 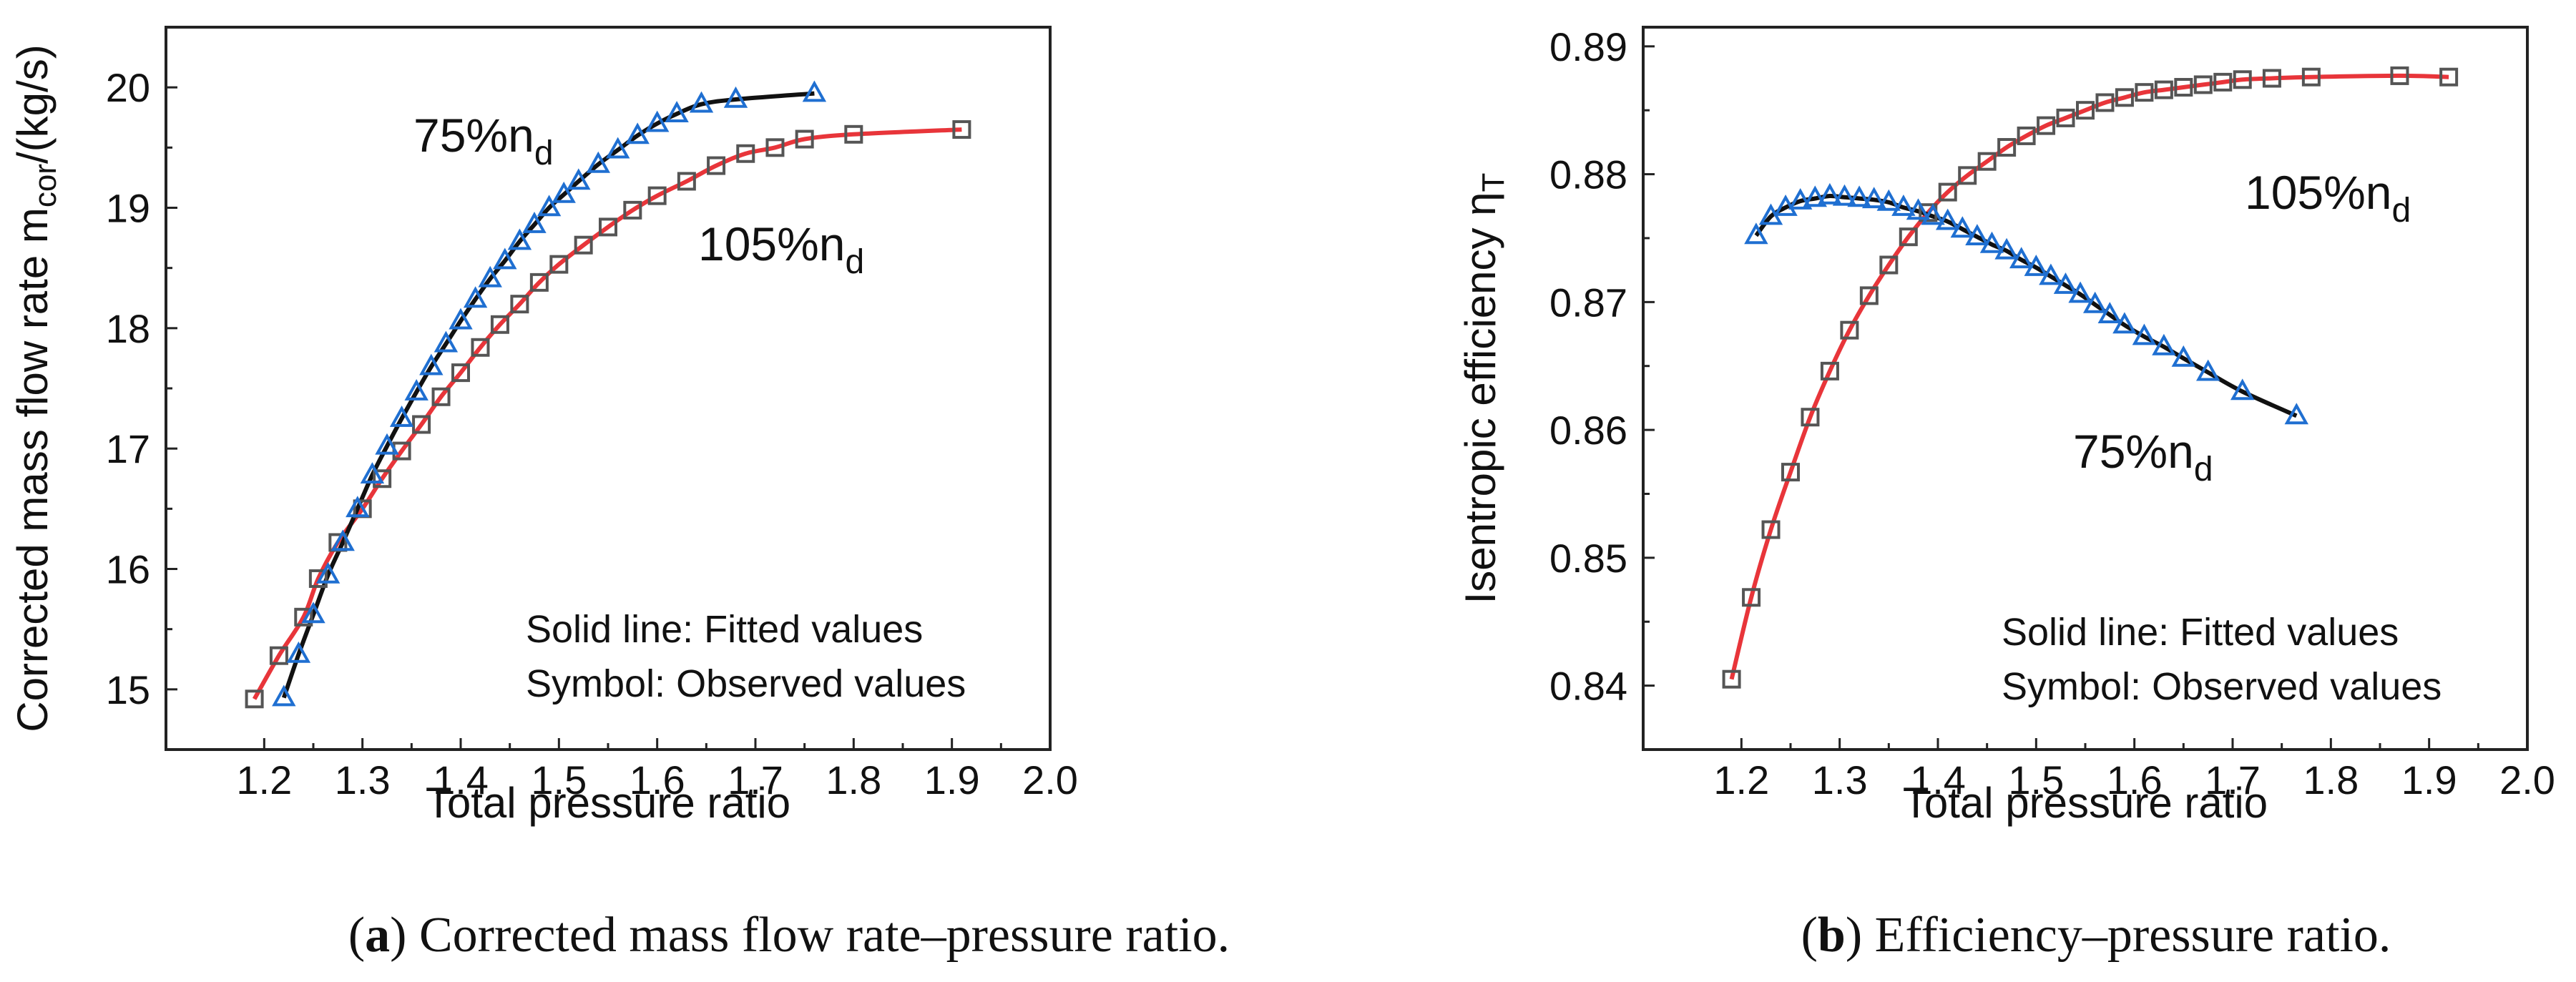 I want to click on y-tick-label: 19, so click(x=128, y=208).